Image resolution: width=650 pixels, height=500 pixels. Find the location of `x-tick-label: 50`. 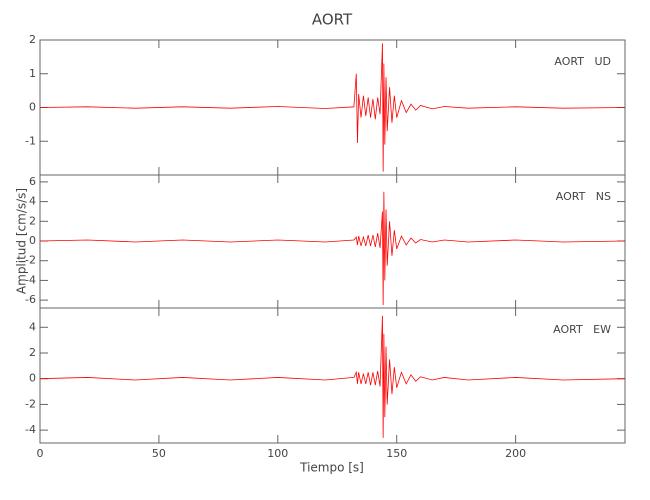

x-tick-label: 50 is located at coordinates (159, 453).